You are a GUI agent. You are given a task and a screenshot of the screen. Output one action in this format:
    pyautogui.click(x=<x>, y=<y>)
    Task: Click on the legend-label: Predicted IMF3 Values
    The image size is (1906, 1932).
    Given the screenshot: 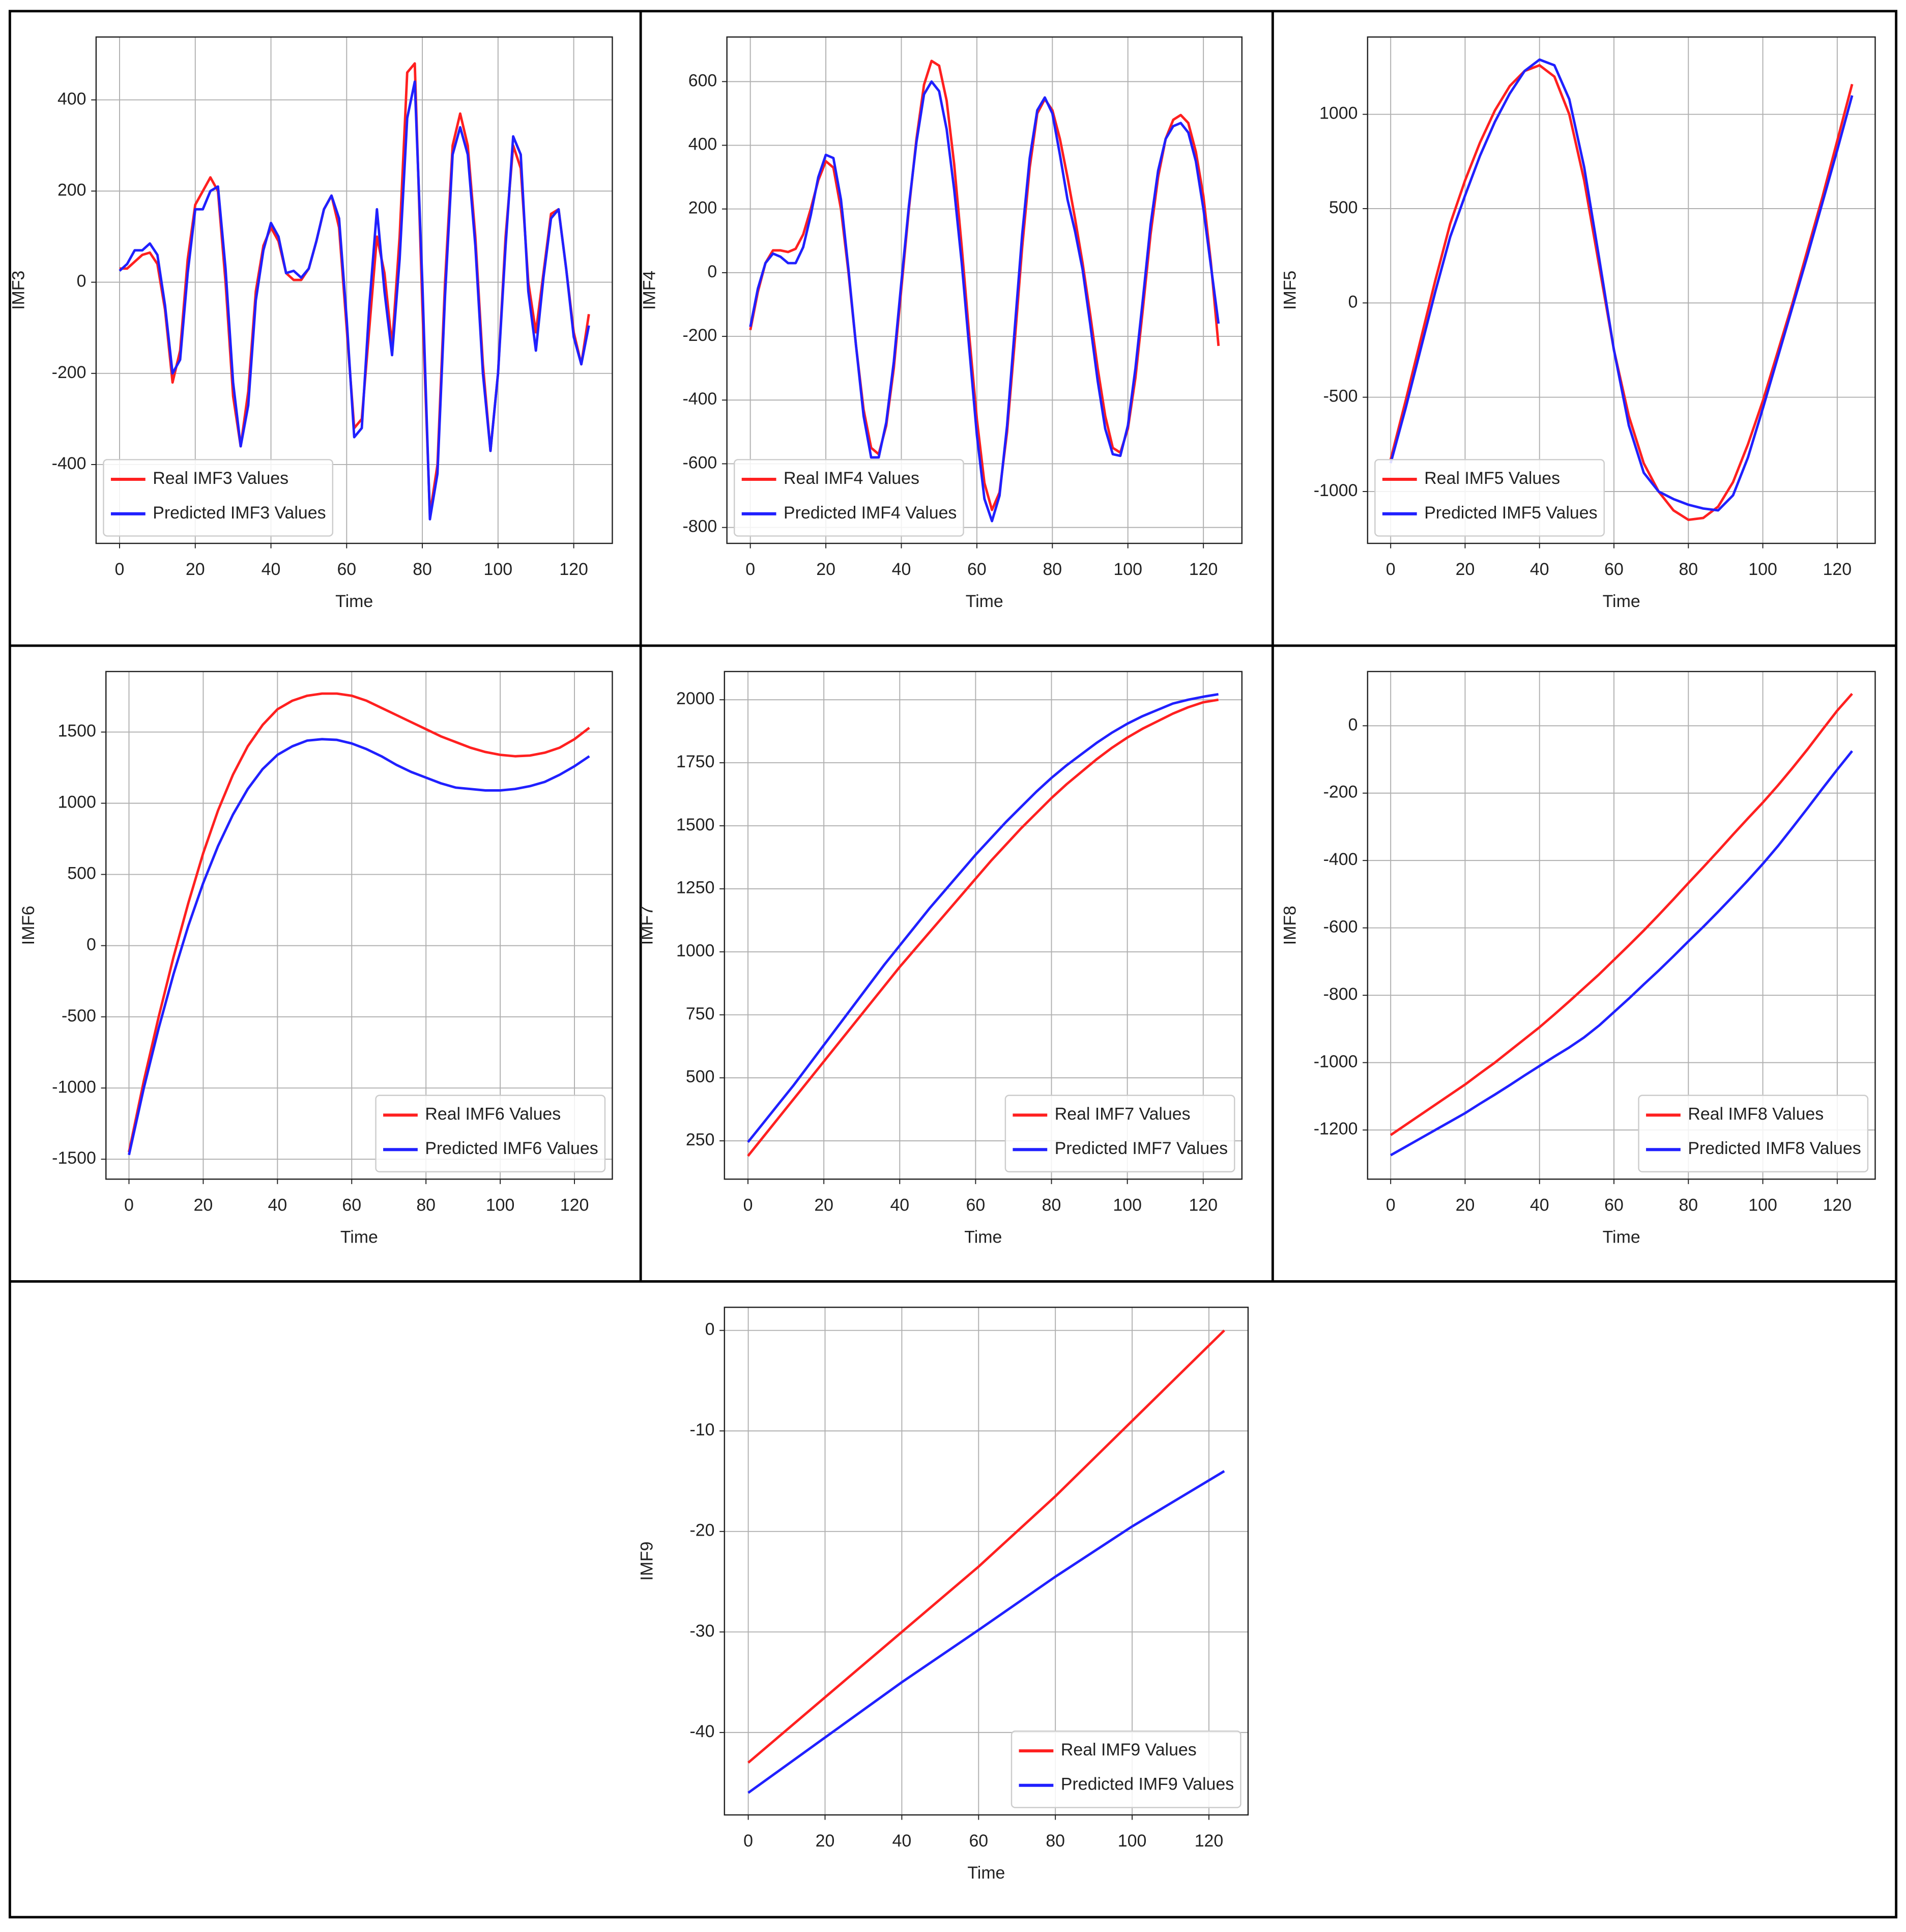 What is the action you would take?
    pyautogui.click(x=239, y=513)
    